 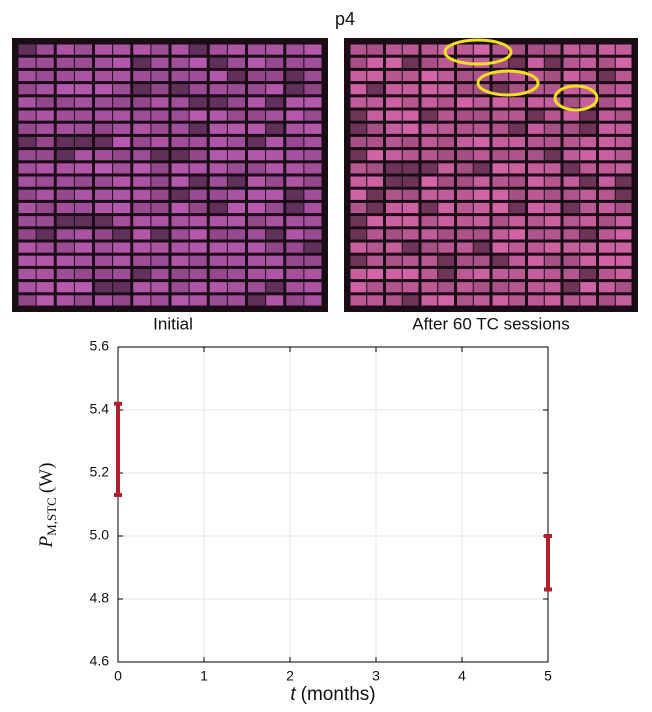 What do you see at coordinates (51, 516) in the screenshot?
I see `y-label-sub: M,STC` at bounding box center [51, 516].